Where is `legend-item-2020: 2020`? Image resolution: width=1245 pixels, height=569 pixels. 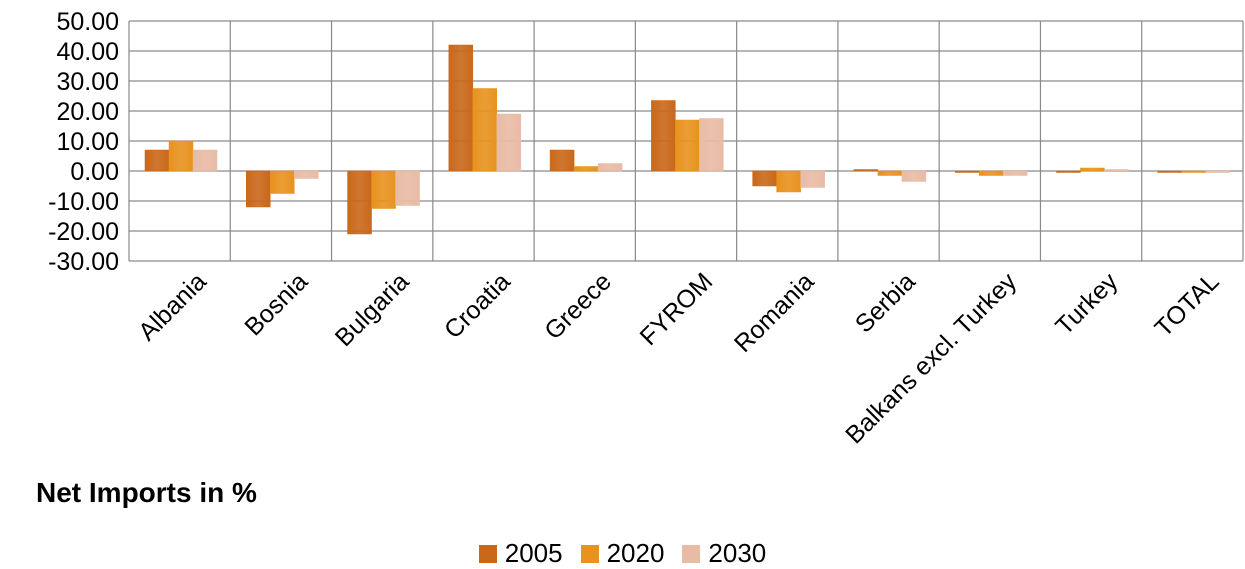 legend-item-2020: 2020 is located at coordinates (622, 553).